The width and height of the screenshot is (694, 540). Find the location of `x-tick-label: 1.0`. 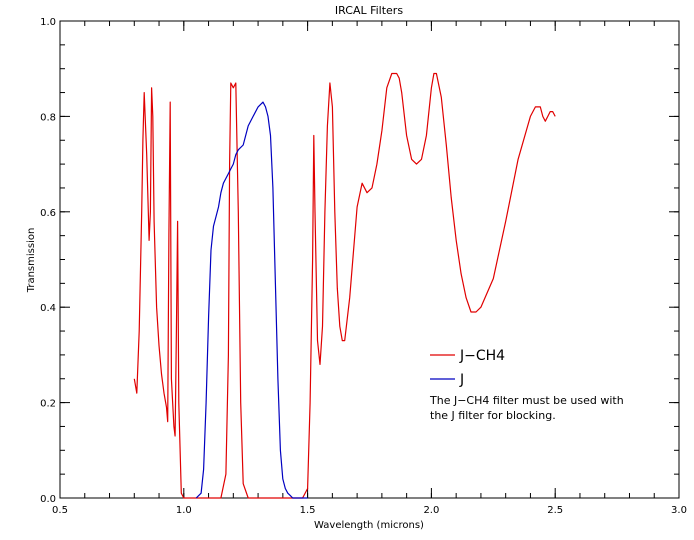

x-tick-label: 1.0 is located at coordinates (184, 510).